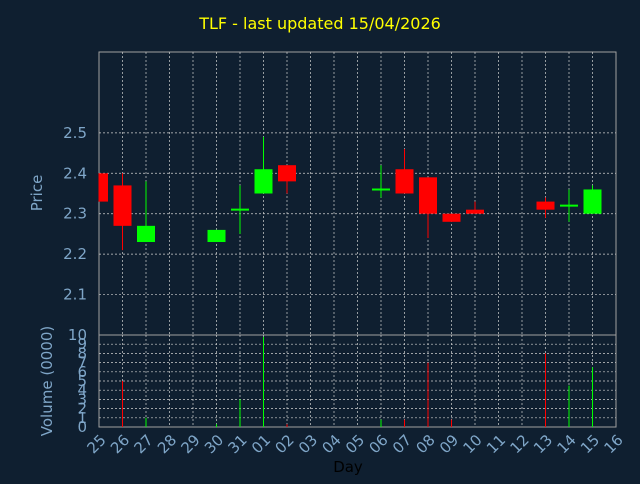  Describe the element at coordinates (82, 353) in the screenshot. I see `volume-tick-label: 8` at that location.